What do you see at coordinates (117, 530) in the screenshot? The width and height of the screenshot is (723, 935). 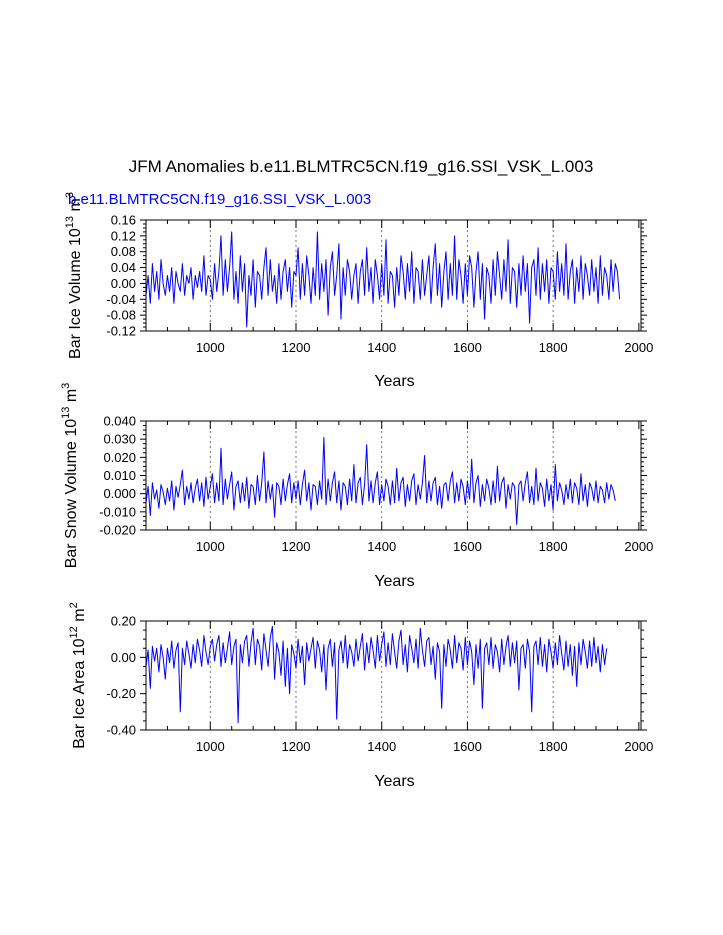 I see `y-tick-label: -0.020` at bounding box center [117, 530].